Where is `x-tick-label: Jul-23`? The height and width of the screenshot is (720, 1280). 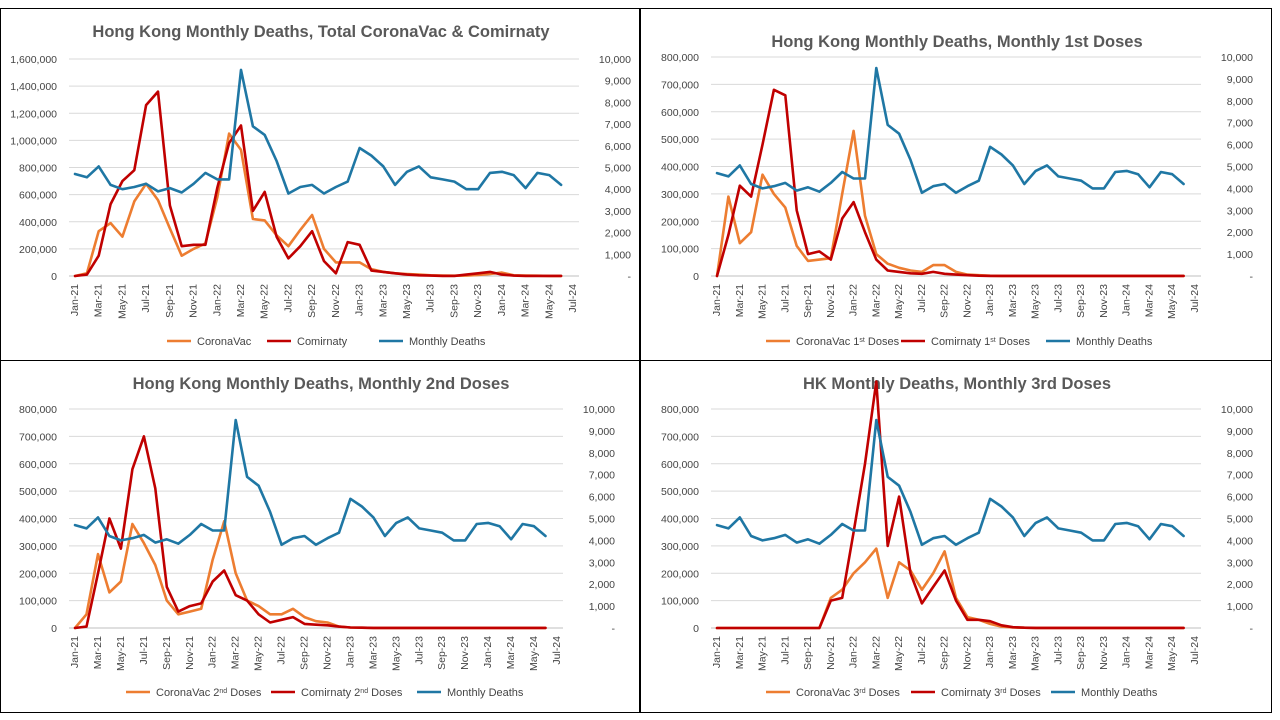
x-tick-label: Jul-23 is located at coordinates (431, 298).